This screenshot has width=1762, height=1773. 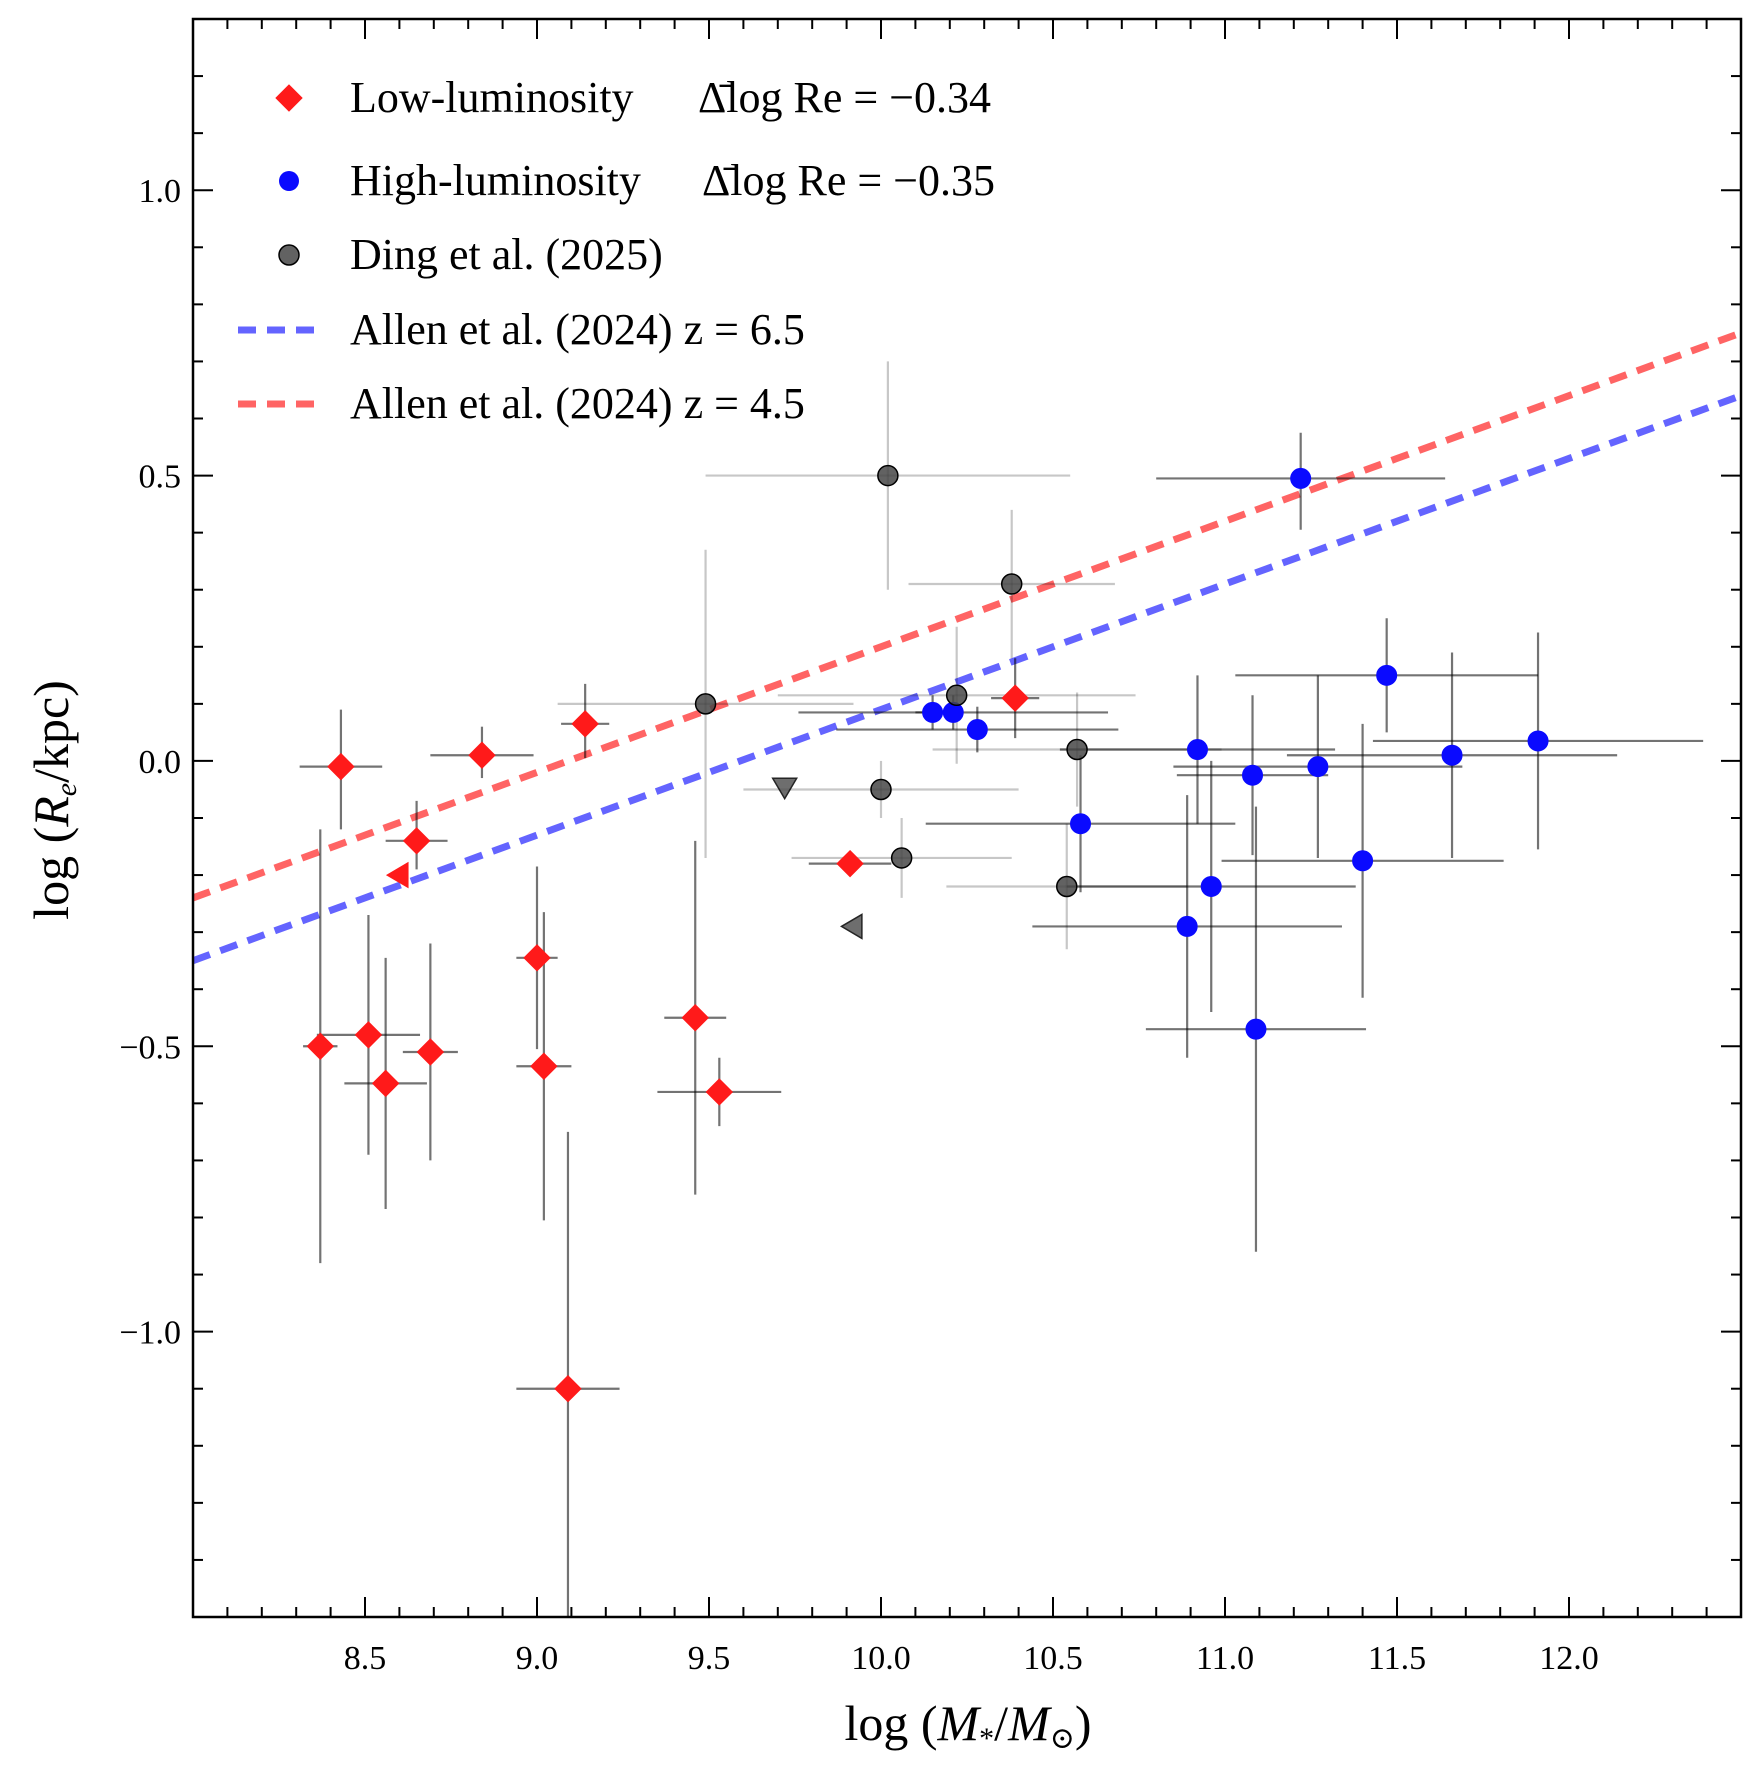 What do you see at coordinates (160, 762) in the screenshot?
I see `y-tick-label: 0.0` at bounding box center [160, 762].